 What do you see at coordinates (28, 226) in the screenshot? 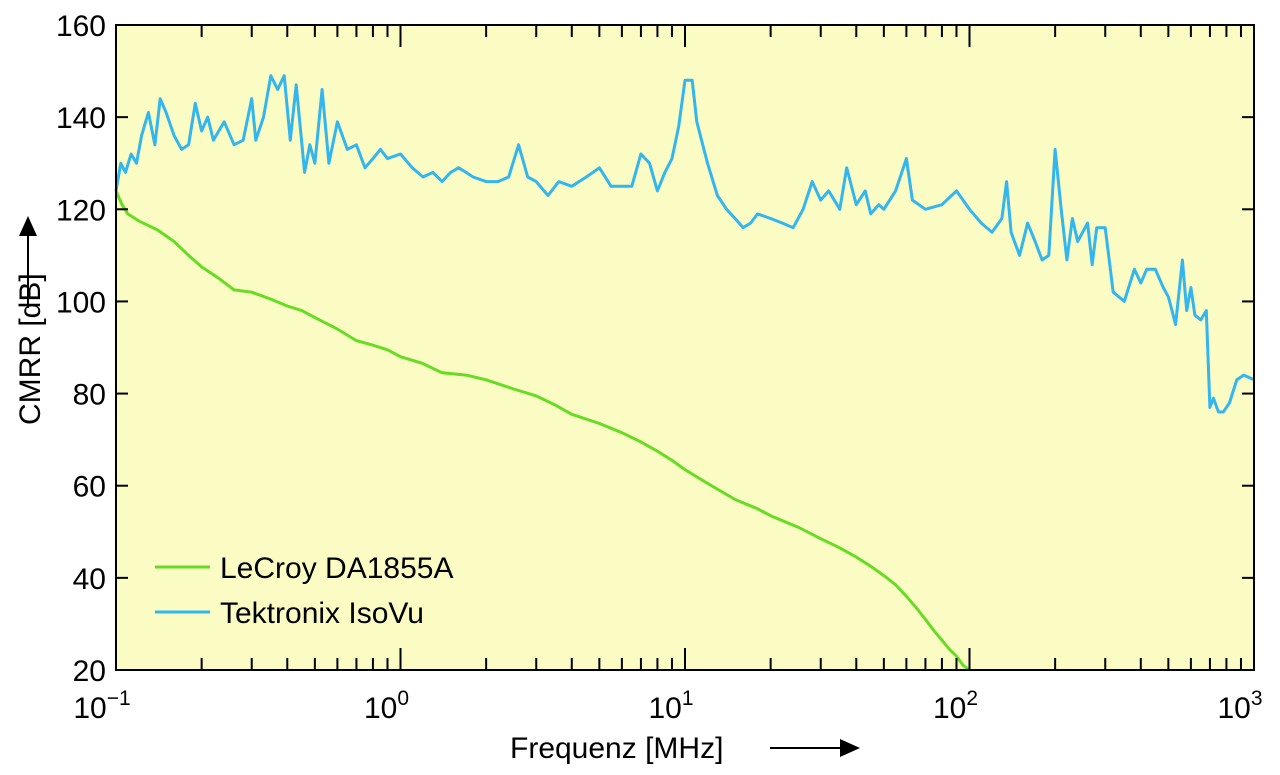
I see `y-axis-arrow-head` at bounding box center [28, 226].